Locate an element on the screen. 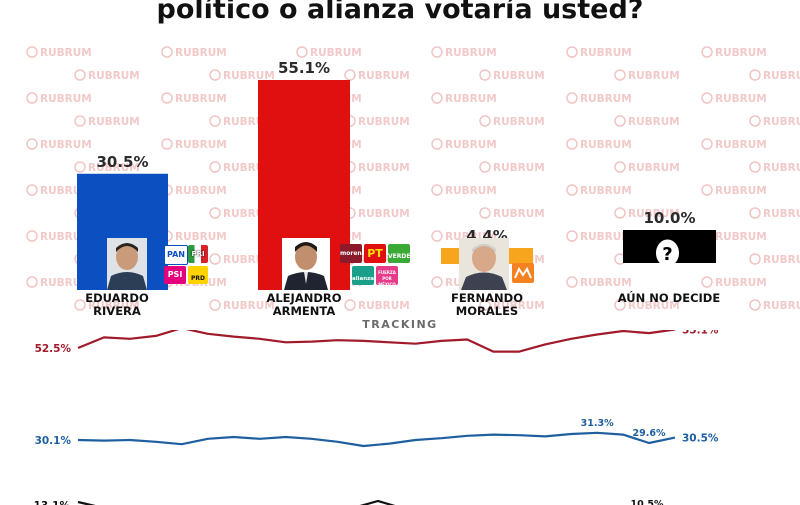 This screenshot has width=800, height=505. candidate-name-rivera: EDUARDO RIVERA is located at coordinates (117, 305).